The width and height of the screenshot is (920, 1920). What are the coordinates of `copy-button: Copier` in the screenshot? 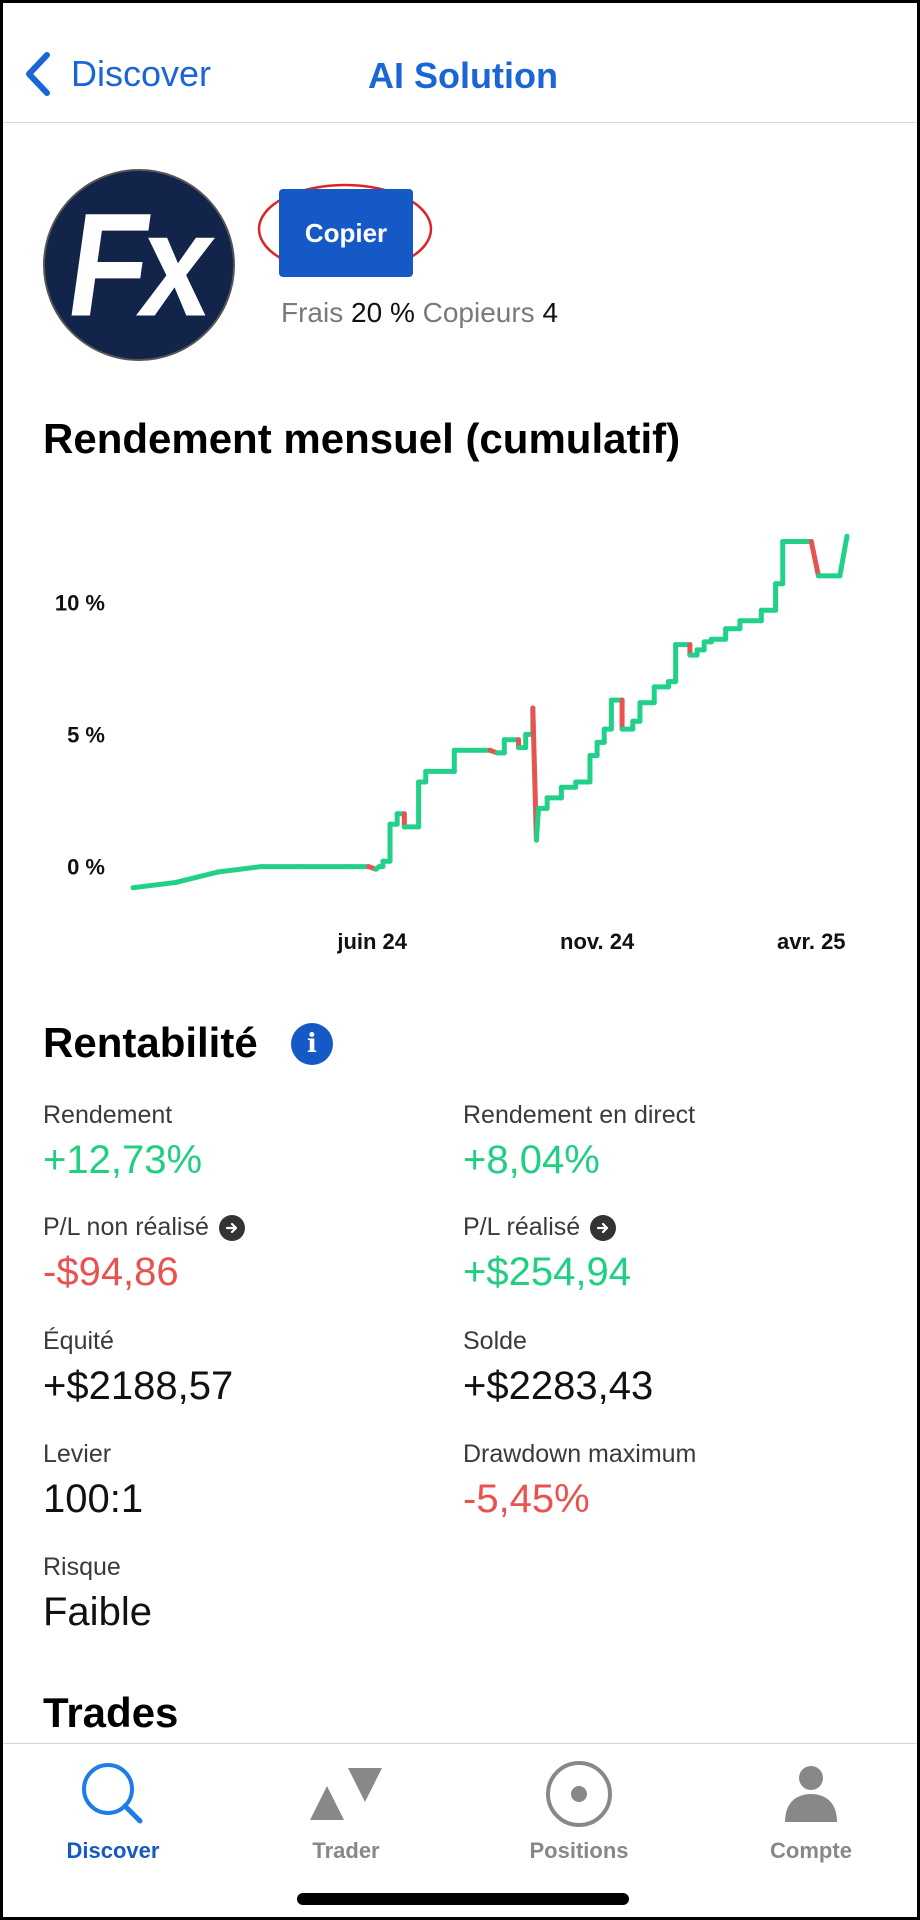 It's located at (346, 233).